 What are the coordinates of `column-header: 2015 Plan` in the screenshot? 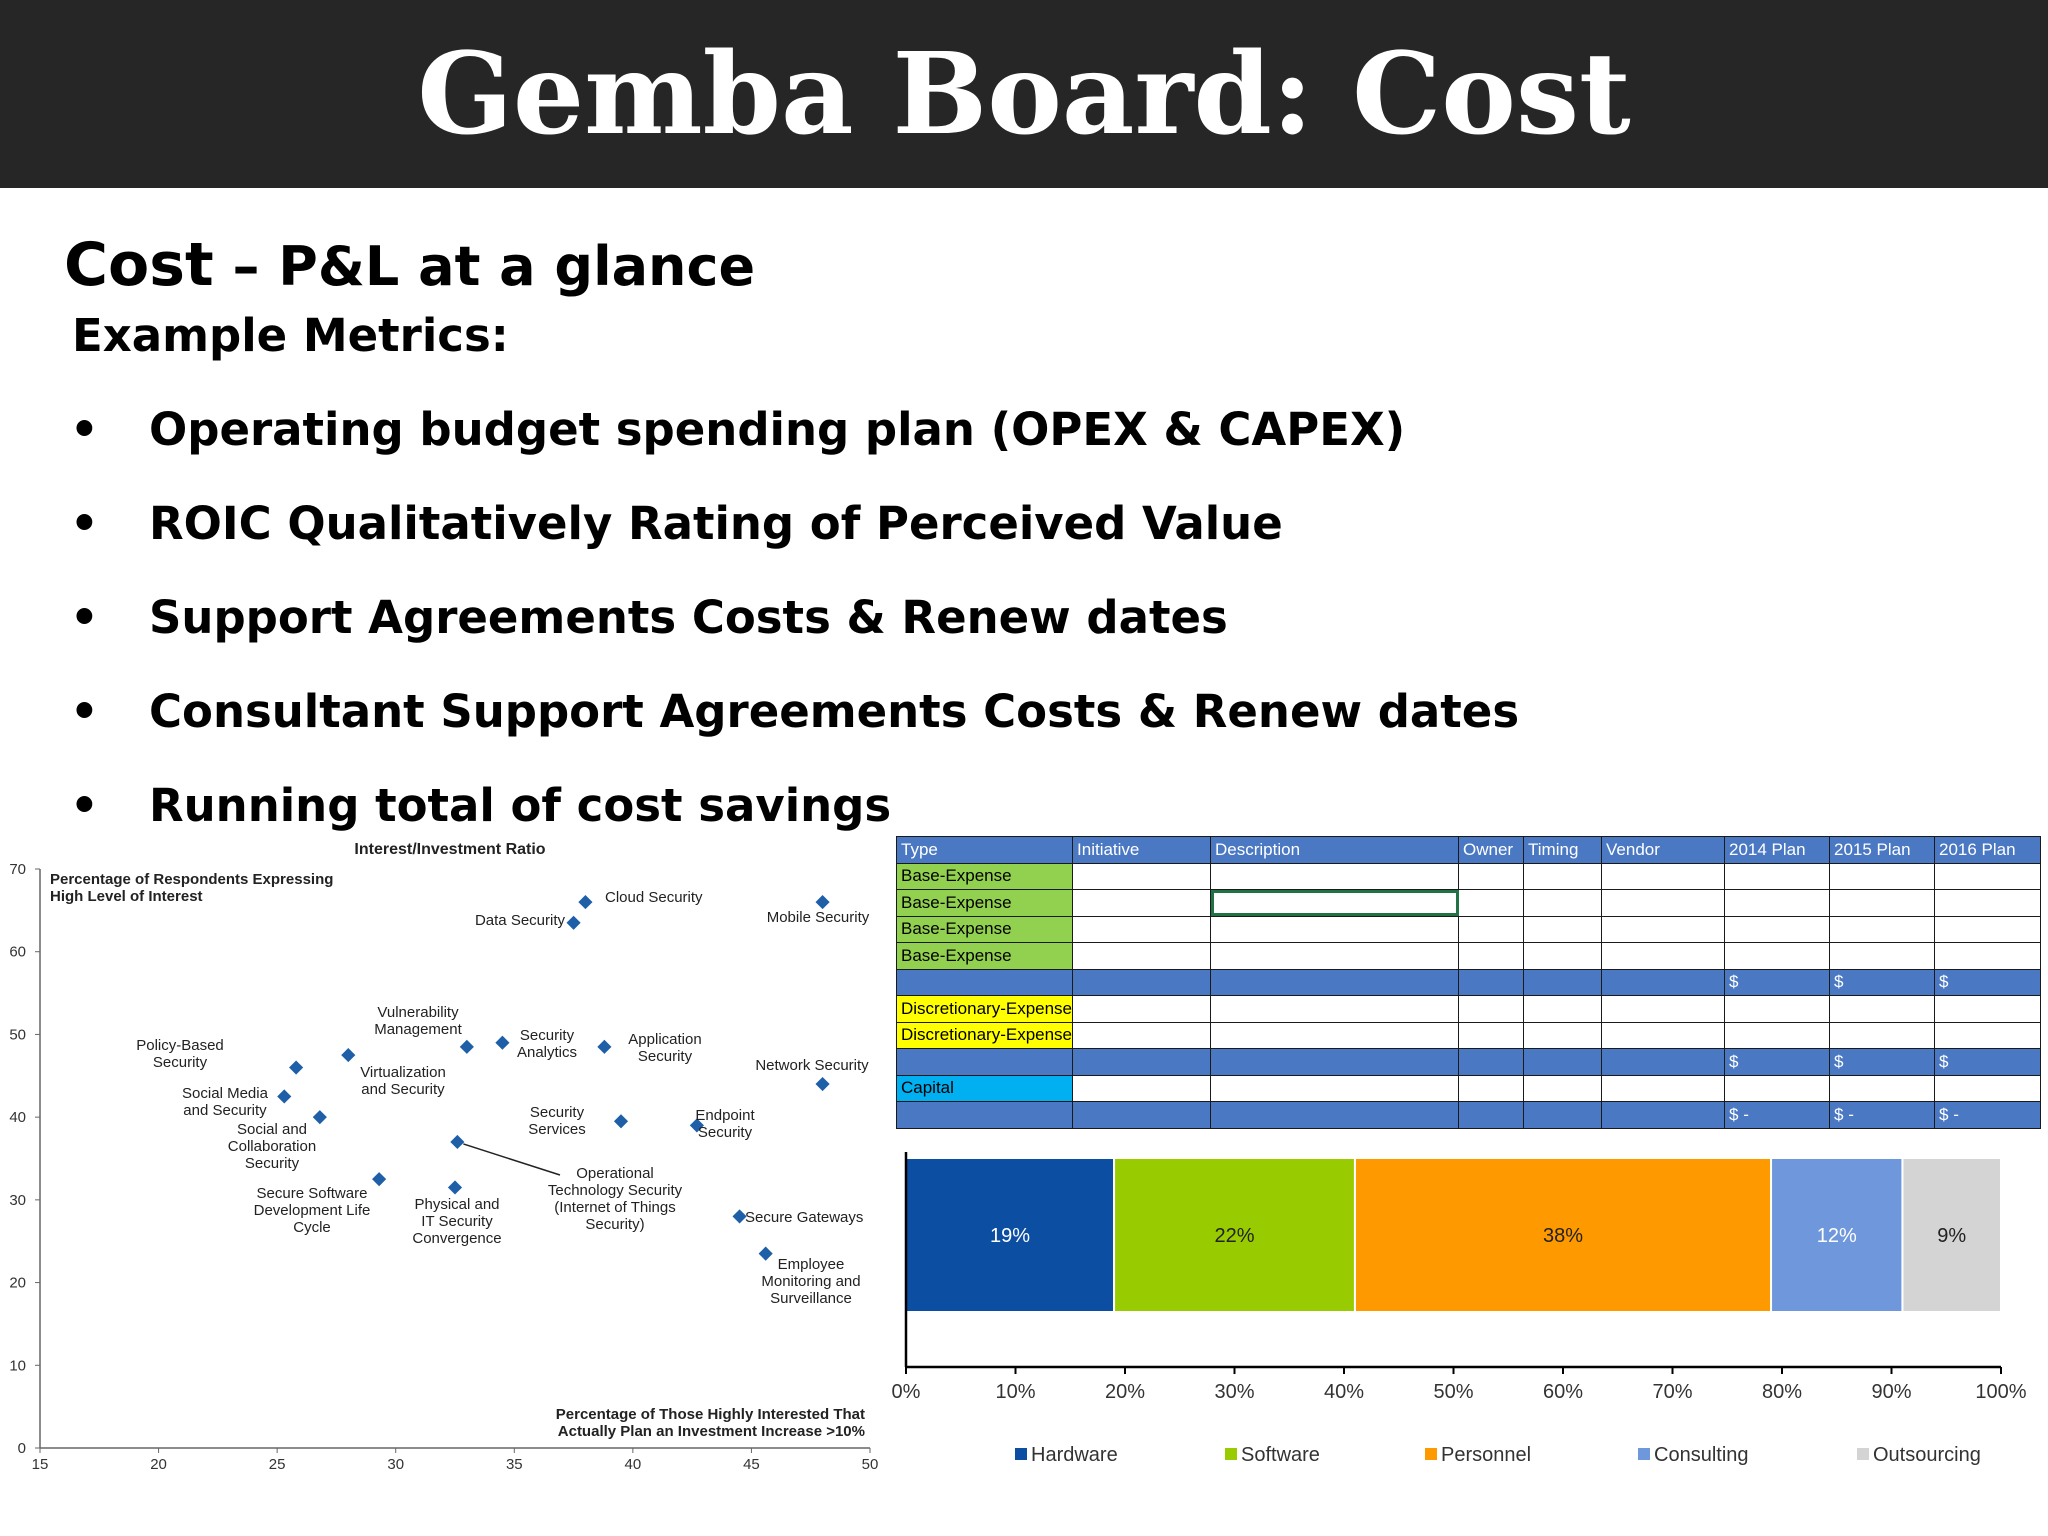 It's located at (1882, 850).